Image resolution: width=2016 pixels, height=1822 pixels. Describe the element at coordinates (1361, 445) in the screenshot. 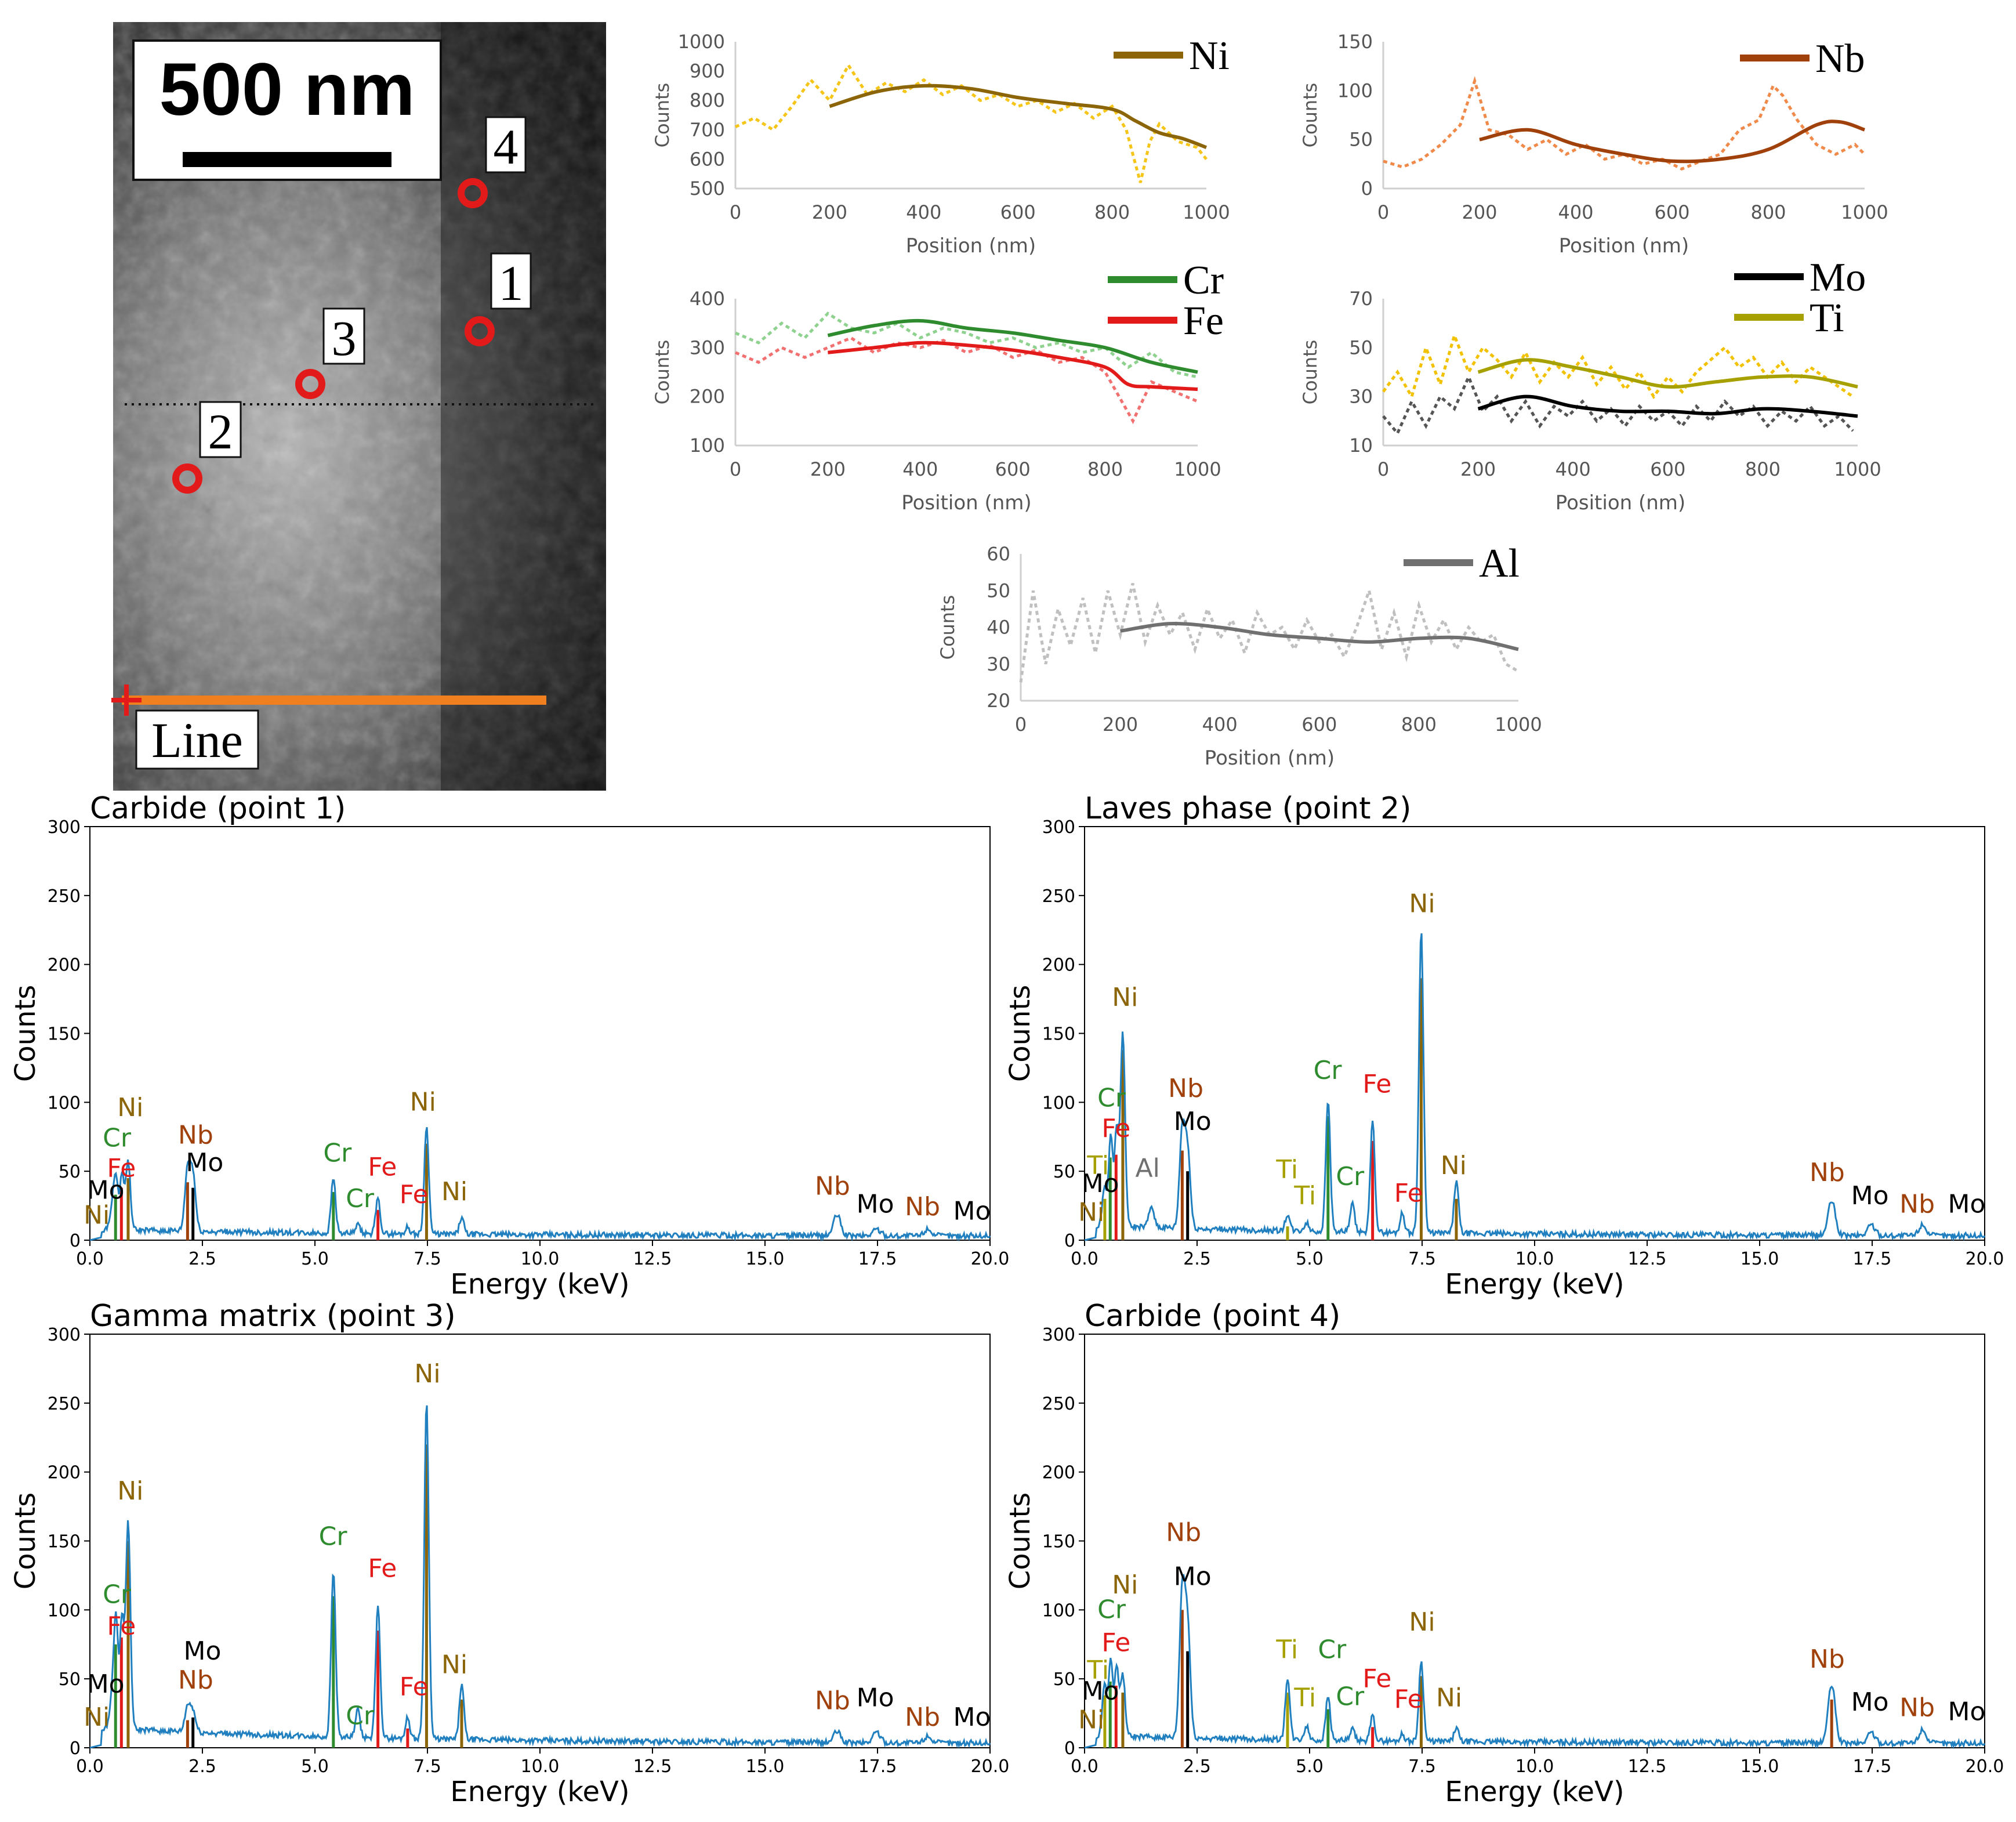

I see `y-tick-label: 10` at that location.